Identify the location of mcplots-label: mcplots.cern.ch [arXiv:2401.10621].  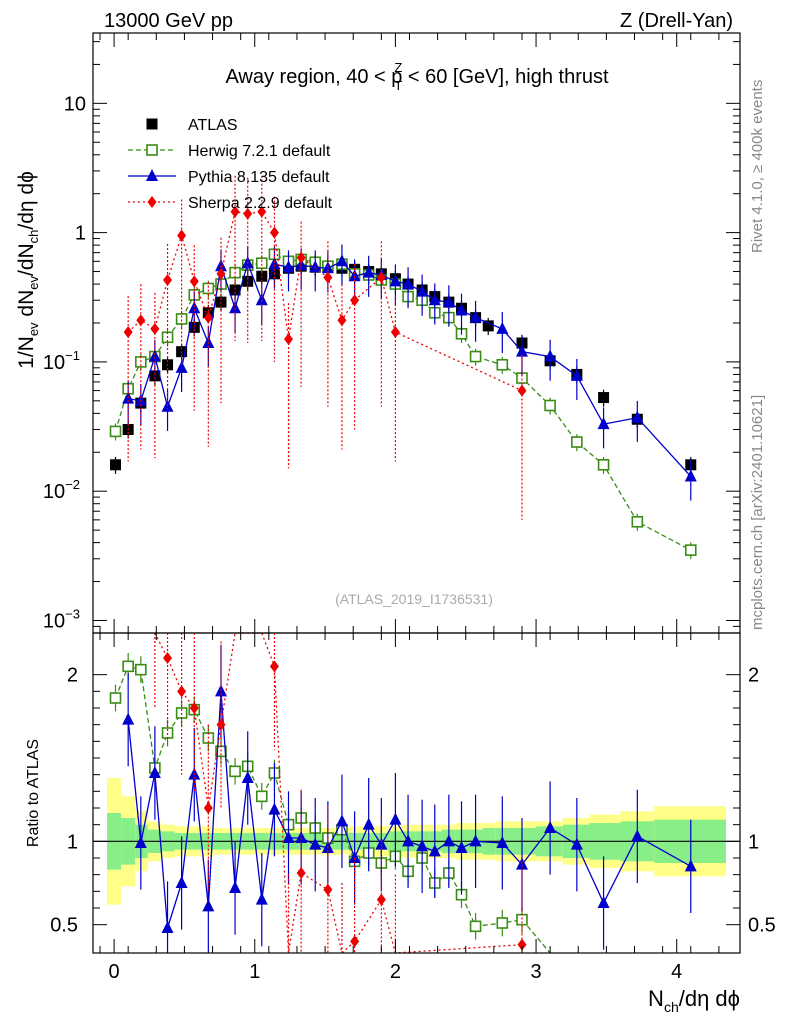
(757, 512).